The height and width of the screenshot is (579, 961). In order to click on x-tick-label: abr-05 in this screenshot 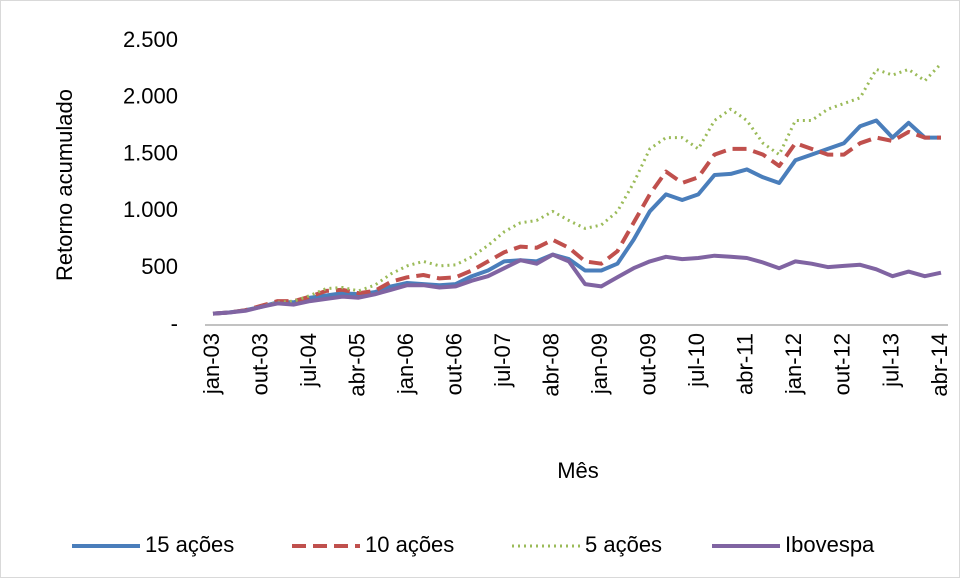, I will do `click(356, 365)`.